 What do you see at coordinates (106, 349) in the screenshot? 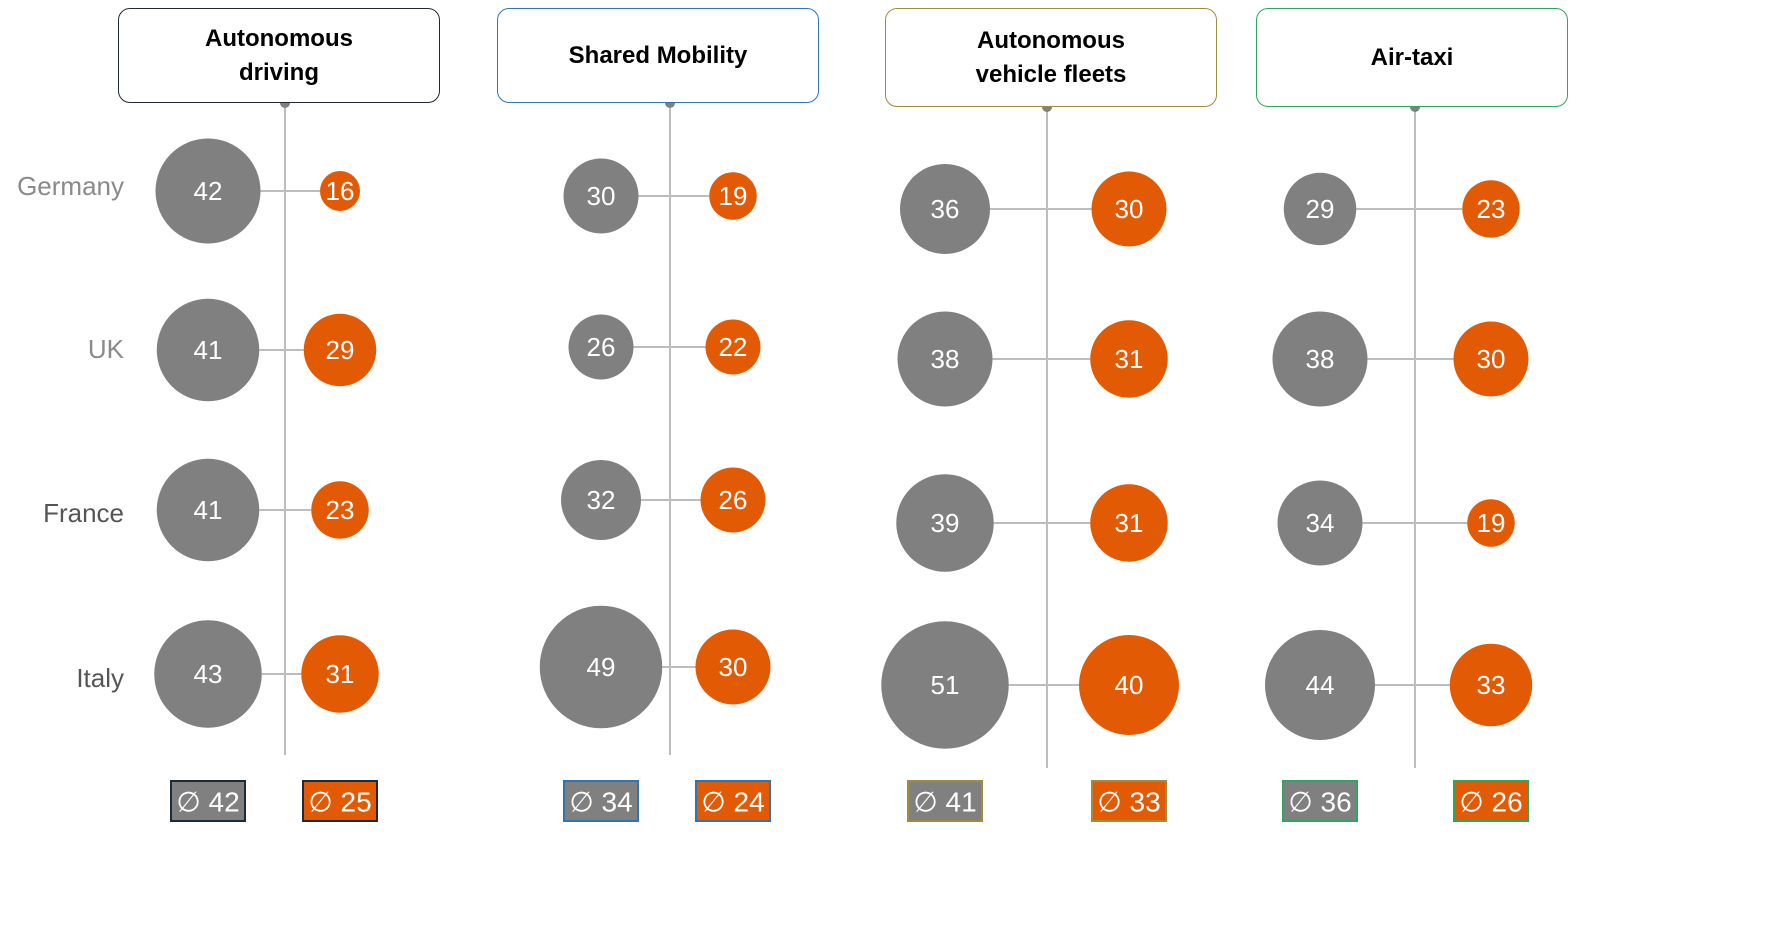
I see `row-label: UK` at bounding box center [106, 349].